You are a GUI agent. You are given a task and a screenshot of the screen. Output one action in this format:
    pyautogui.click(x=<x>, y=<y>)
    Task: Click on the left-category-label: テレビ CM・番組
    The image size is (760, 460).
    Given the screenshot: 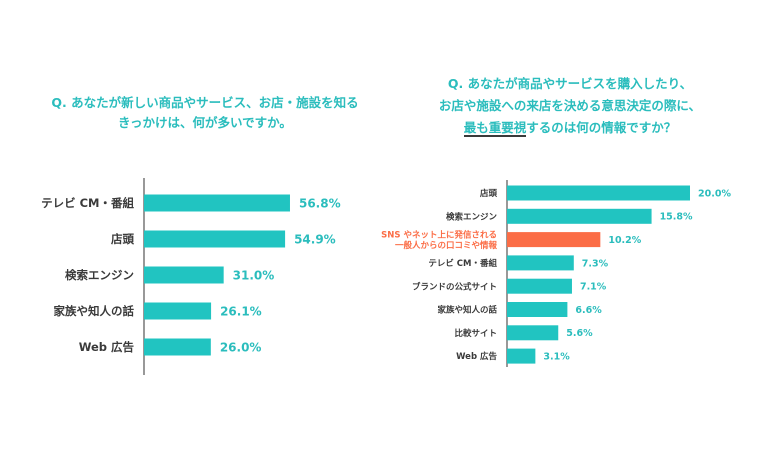 What is the action you would take?
    pyautogui.click(x=87, y=203)
    